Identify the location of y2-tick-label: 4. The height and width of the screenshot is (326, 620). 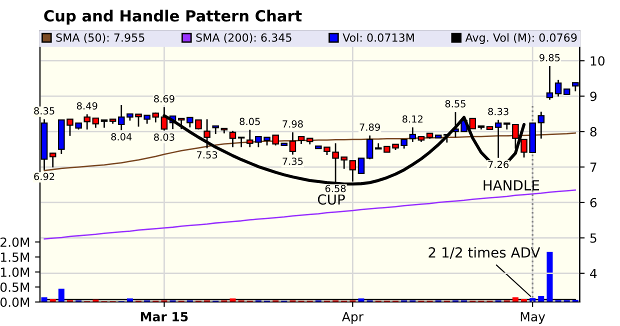
(593, 273).